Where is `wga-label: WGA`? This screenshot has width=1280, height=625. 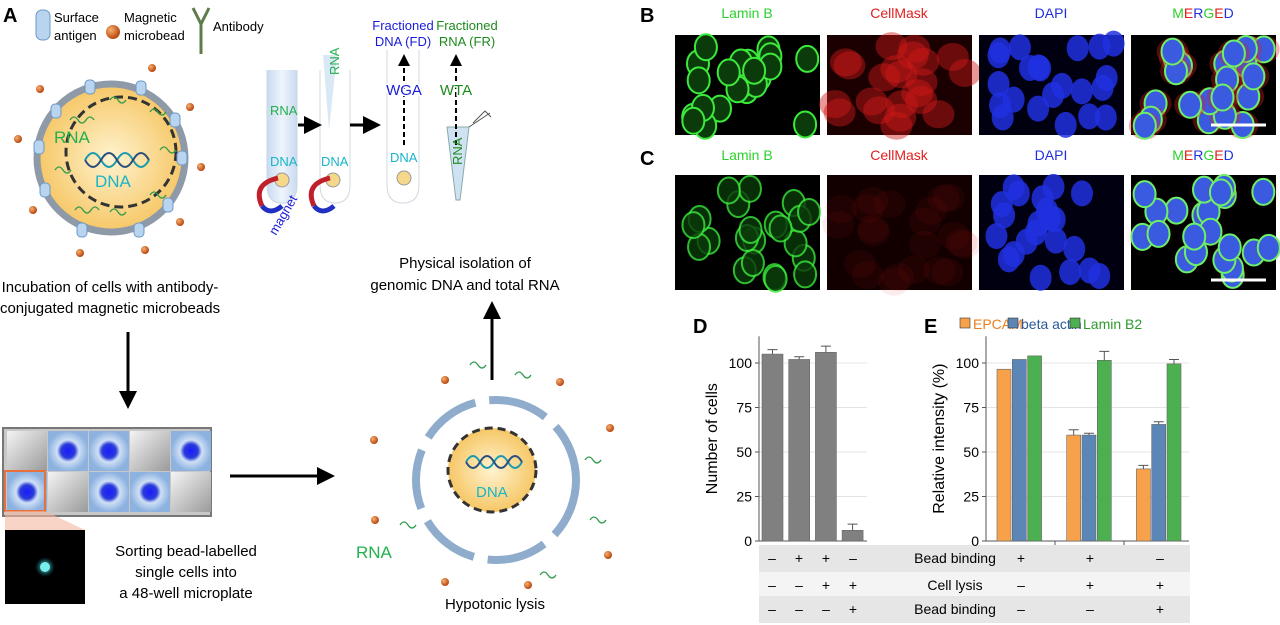 wga-label: WGA is located at coordinates (404, 90).